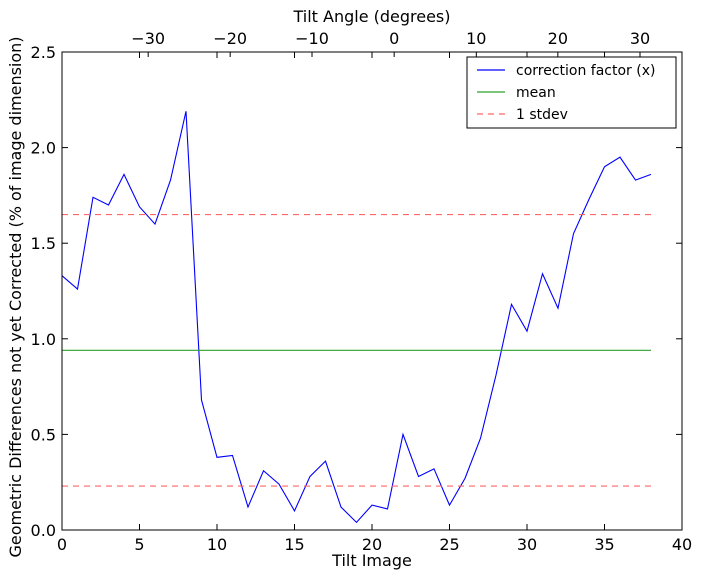 This screenshot has width=701, height=579. Describe the element at coordinates (139, 544) in the screenshot. I see `x-tick-label: 5` at that location.